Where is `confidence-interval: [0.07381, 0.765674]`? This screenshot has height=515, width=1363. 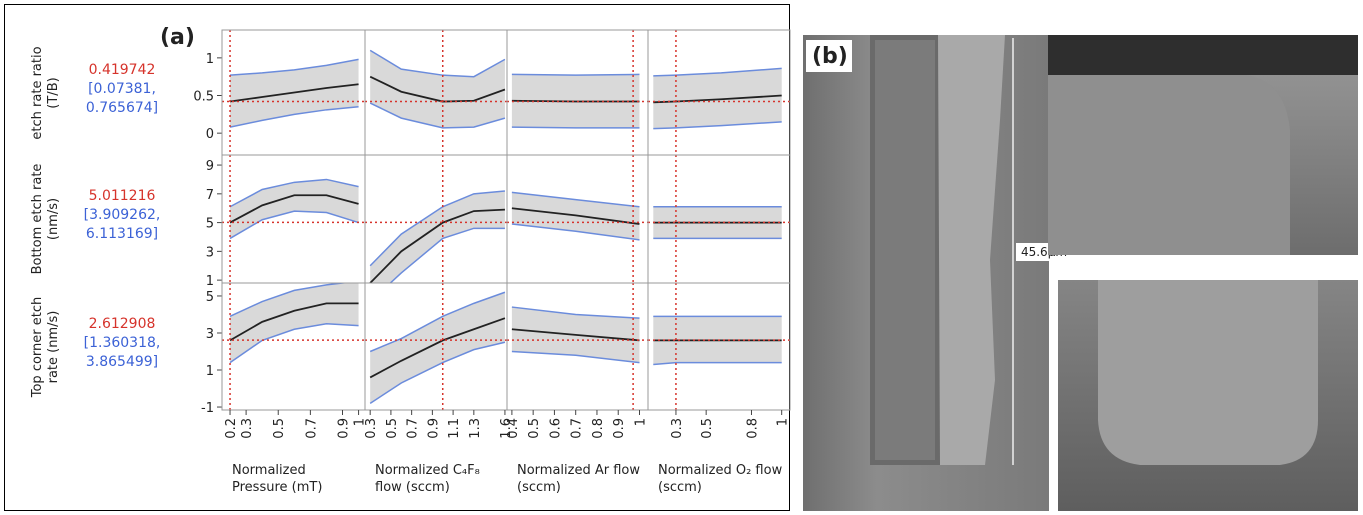
confidence-interval: [0.07381, 0.765674] is located at coordinates (122, 98).